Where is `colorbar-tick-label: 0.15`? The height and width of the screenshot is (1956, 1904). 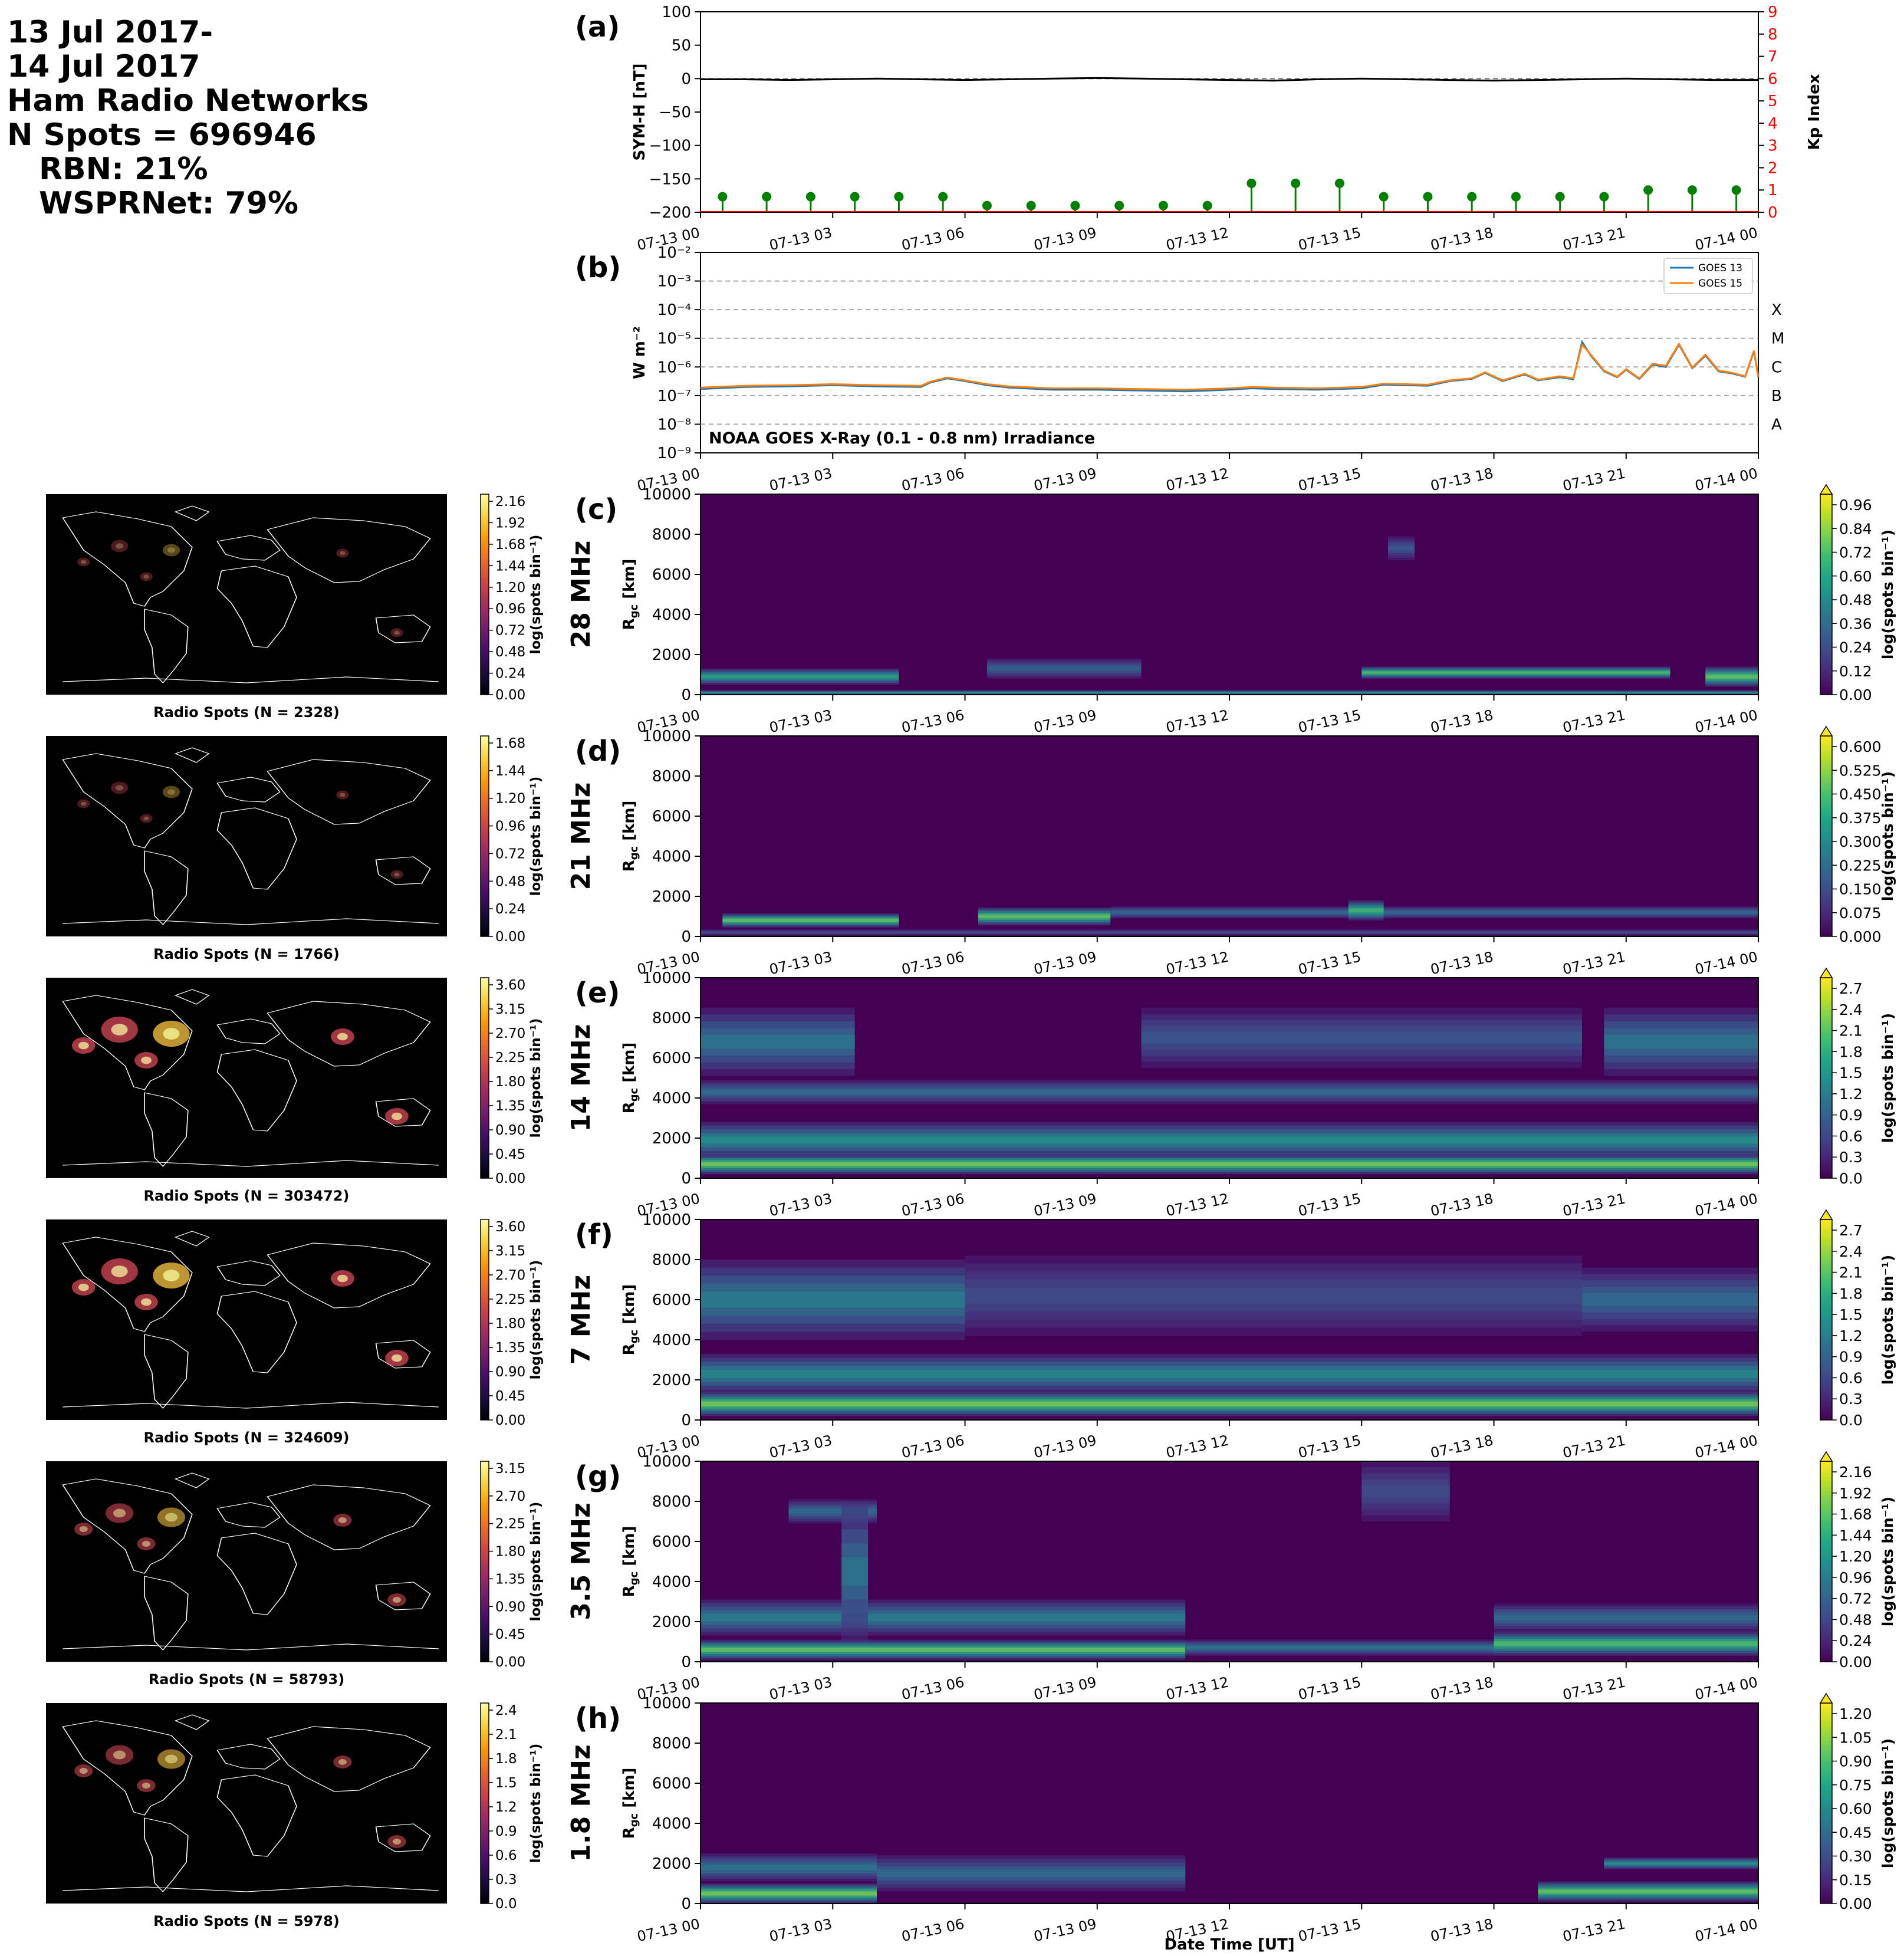
colorbar-tick-label: 0.15 is located at coordinates (1856, 1881).